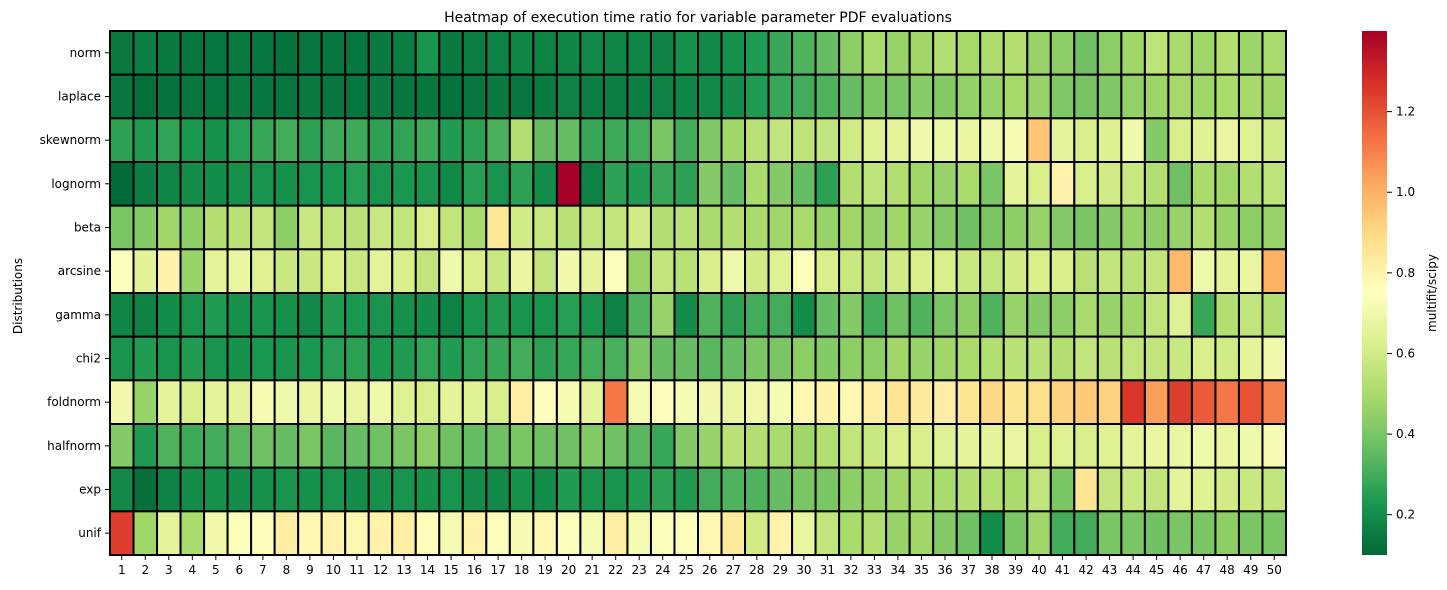 Image resolution: width=1447 pixels, height=590 pixels. What do you see at coordinates (686, 570) in the screenshot?
I see `x-tick-label: 25` at bounding box center [686, 570].